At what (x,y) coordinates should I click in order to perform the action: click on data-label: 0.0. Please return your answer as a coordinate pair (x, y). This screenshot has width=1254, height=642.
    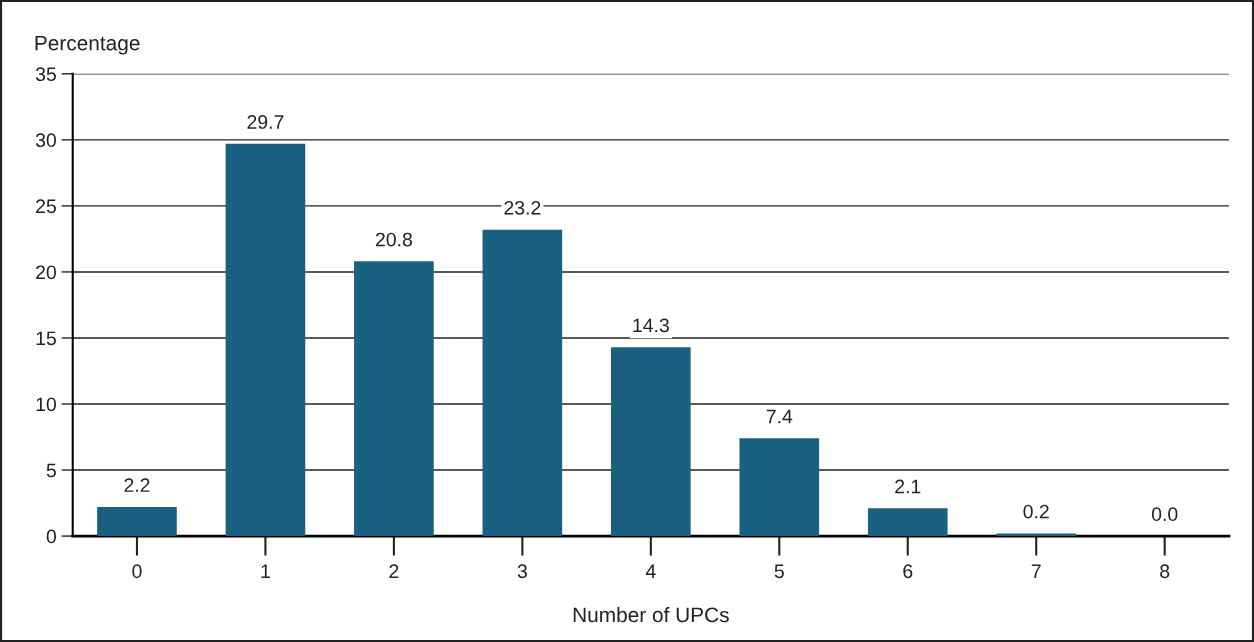
    Looking at the image, I should click on (1164, 514).